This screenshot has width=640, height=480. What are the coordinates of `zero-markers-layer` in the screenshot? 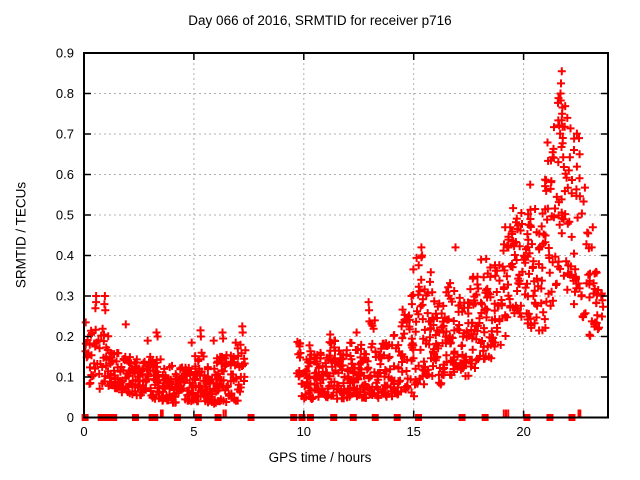 It's located at (331, 415).